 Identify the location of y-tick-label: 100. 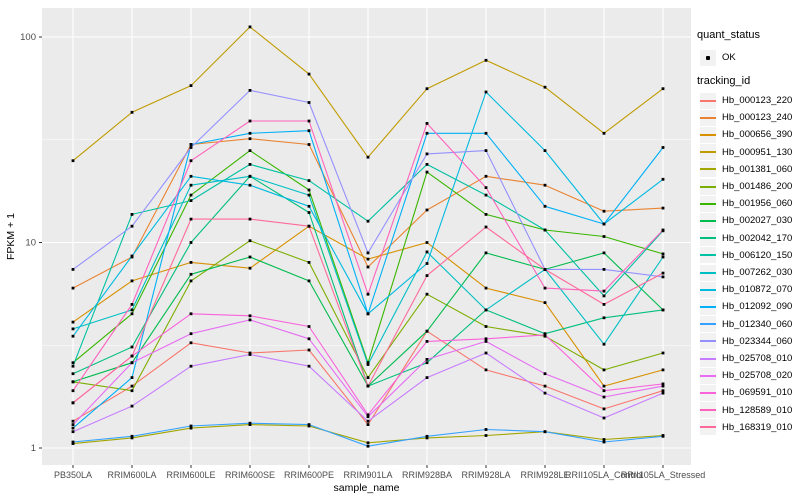
(28, 37).